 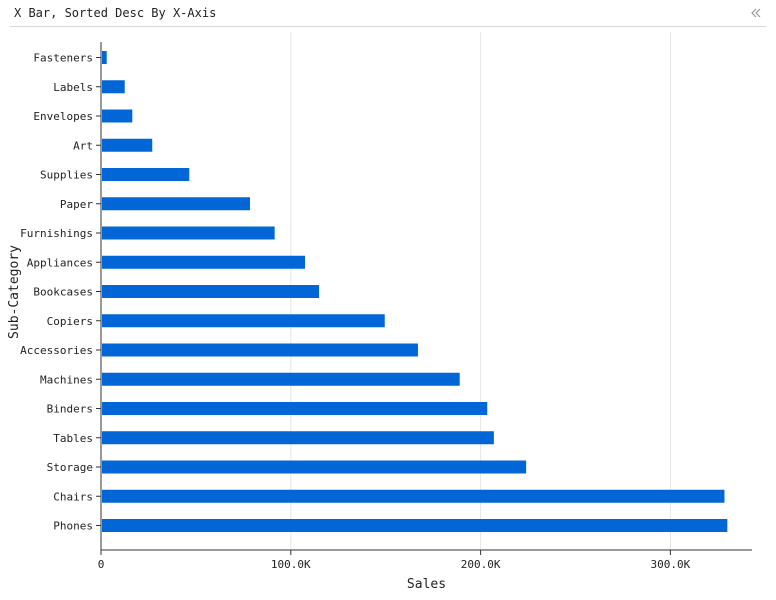 What do you see at coordinates (113, 87) in the screenshot?
I see `bar-labels` at bounding box center [113, 87].